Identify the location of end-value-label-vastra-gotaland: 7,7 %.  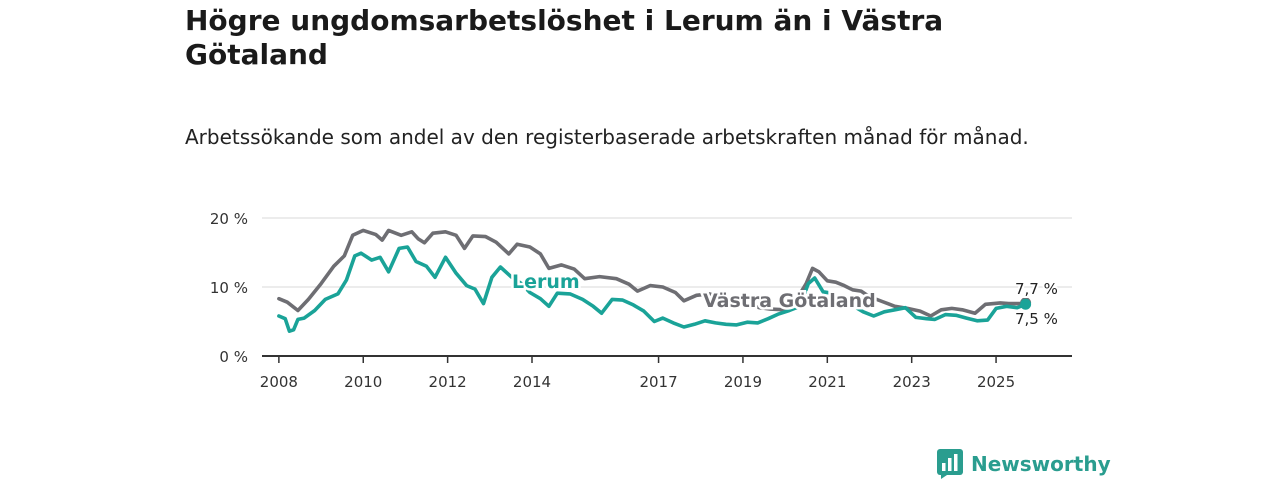
(1036, 289).